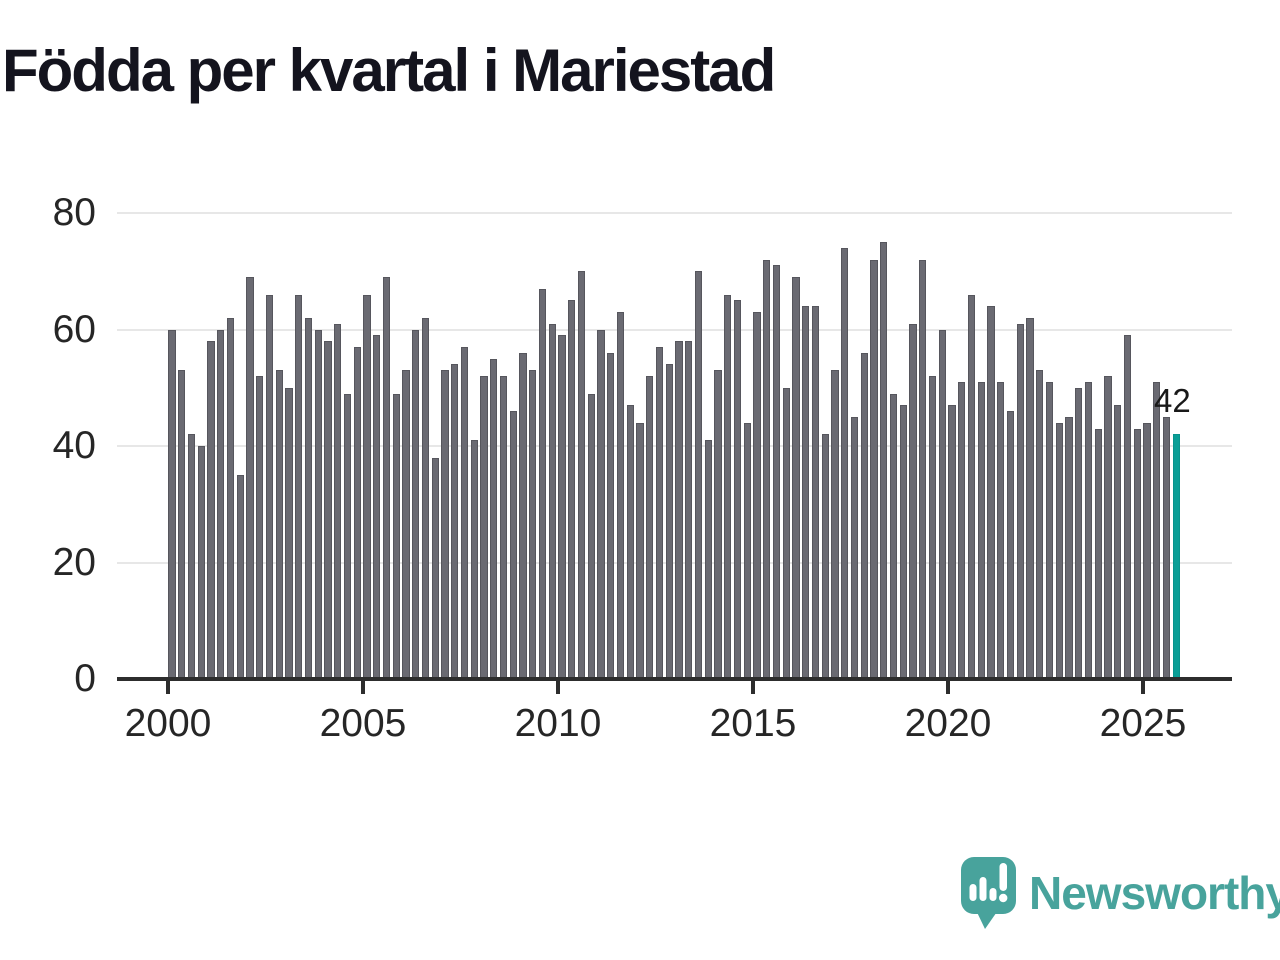 Image resolution: width=1280 pixels, height=960 pixels. I want to click on brand-footer: Newsworthy, so click(1115, 893).